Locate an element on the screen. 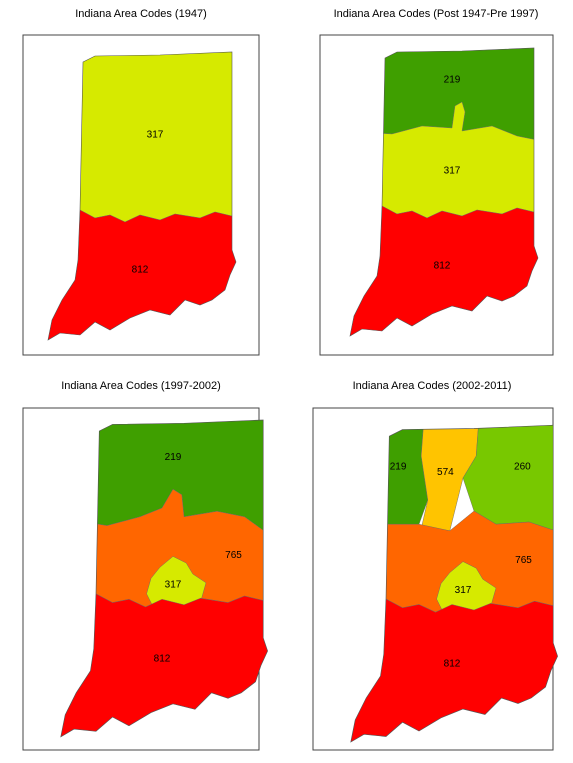 The image size is (573, 763). area-code-label: 574 is located at coordinates (445, 472).